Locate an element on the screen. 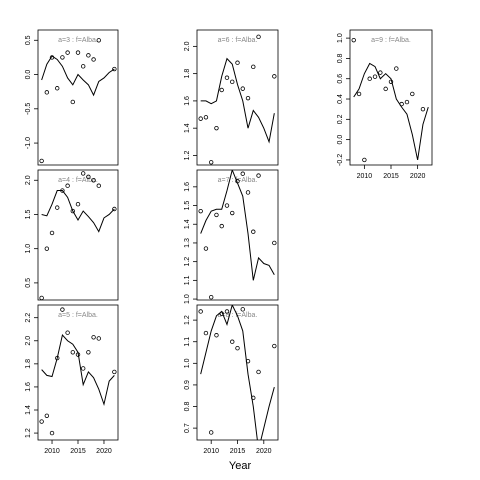  y-tick-label: 1.3 is located at coordinates (187, 243).